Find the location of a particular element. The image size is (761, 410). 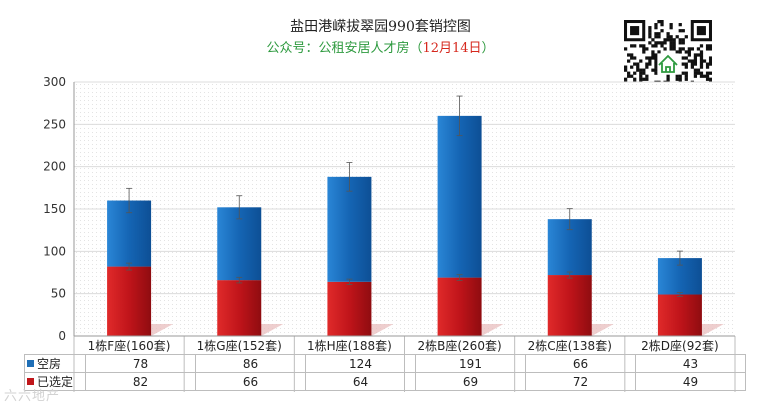

house-icon is located at coordinates (668, 63).